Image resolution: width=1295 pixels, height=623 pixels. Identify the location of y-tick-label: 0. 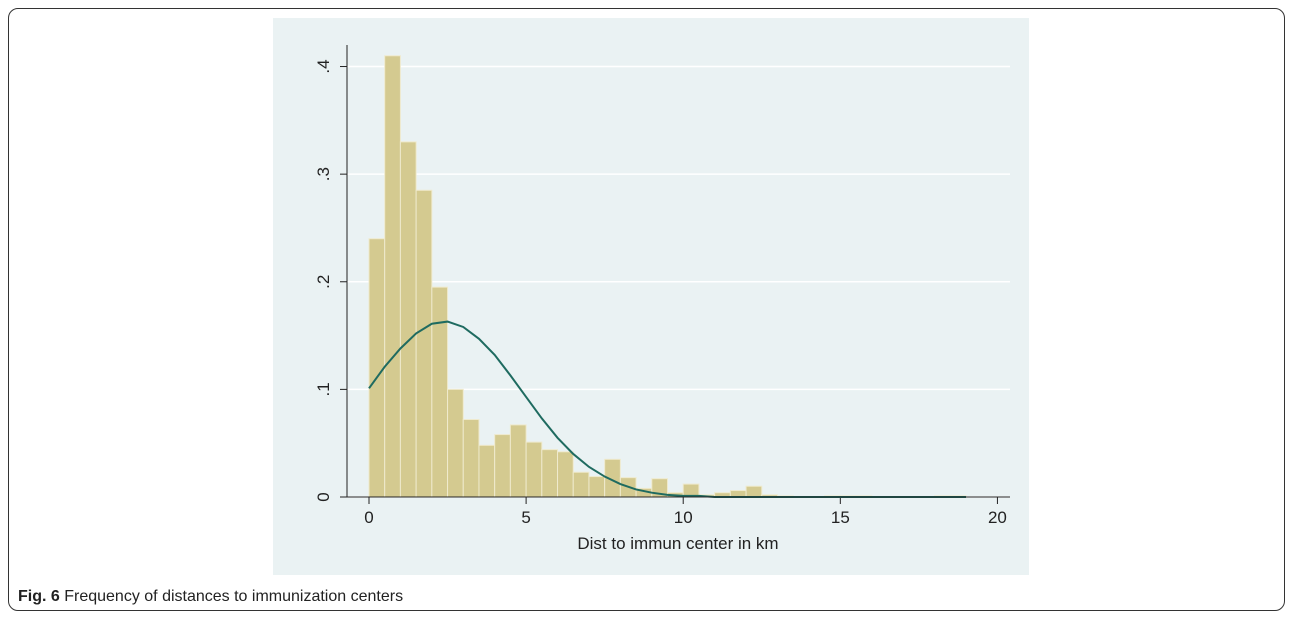
(323, 496).